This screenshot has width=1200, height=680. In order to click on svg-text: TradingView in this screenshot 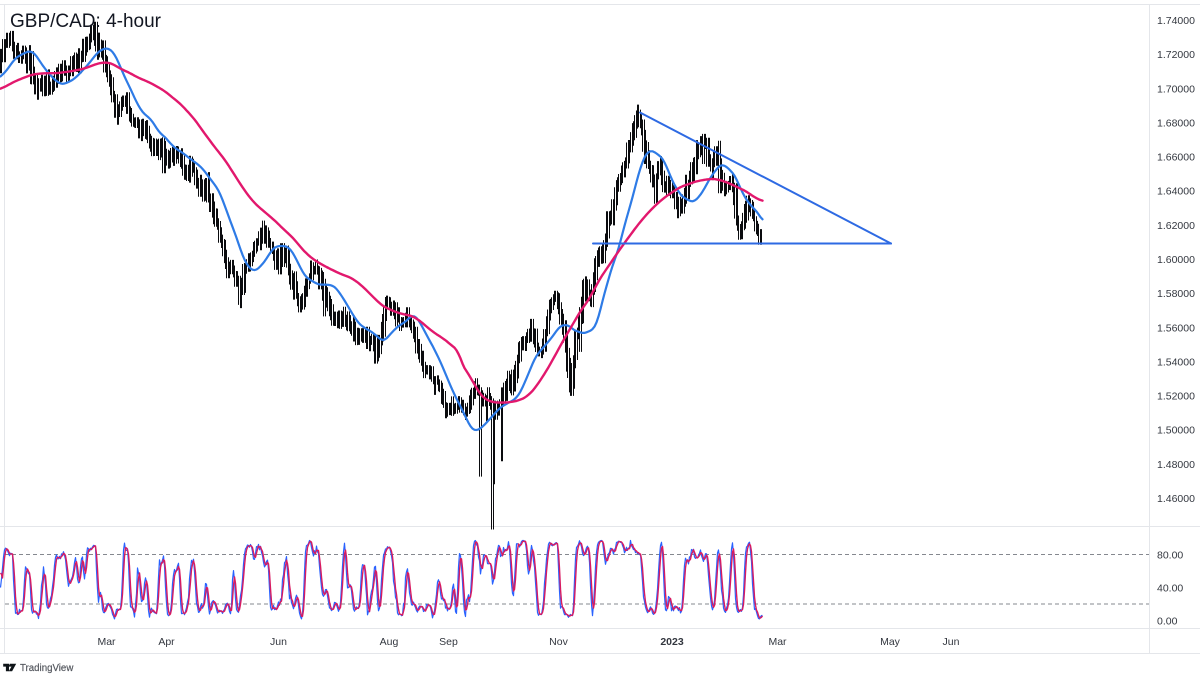, I will do `click(47, 668)`.